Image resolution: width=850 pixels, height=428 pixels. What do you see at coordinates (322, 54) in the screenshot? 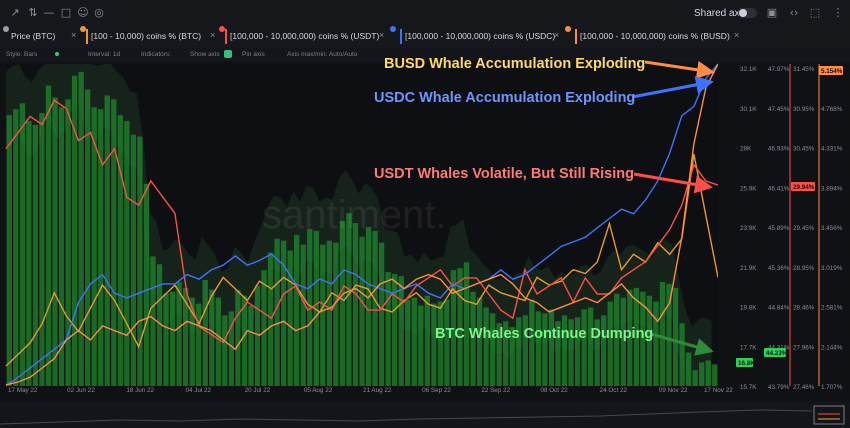
I see `axis-max-min-selector: Axis max/min: Auto/Auto` at bounding box center [322, 54].